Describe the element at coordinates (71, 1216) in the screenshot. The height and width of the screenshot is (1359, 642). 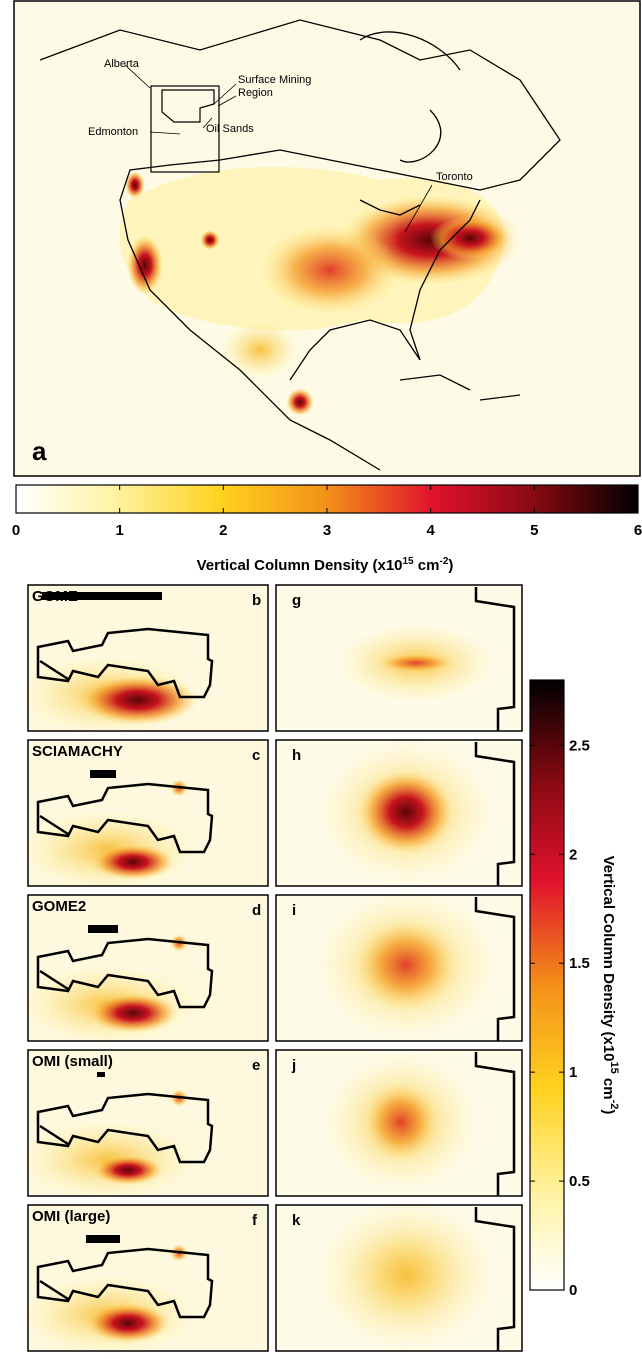
I see `panel-title: OMI (large)` at that location.